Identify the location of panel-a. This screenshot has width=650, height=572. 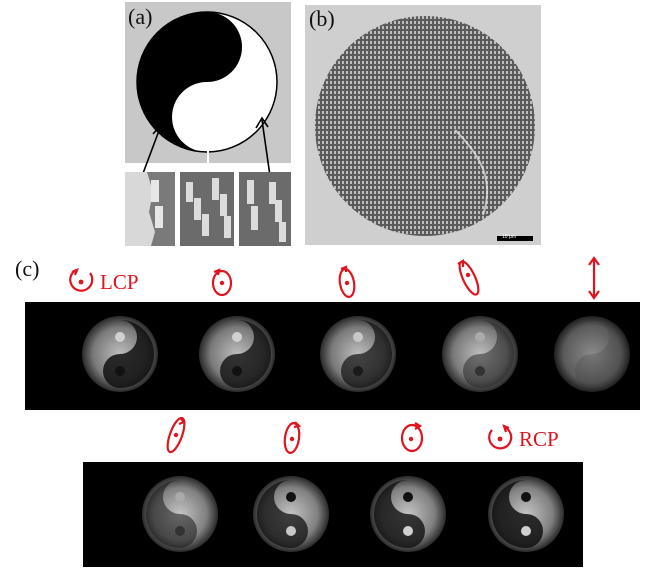
(208, 82).